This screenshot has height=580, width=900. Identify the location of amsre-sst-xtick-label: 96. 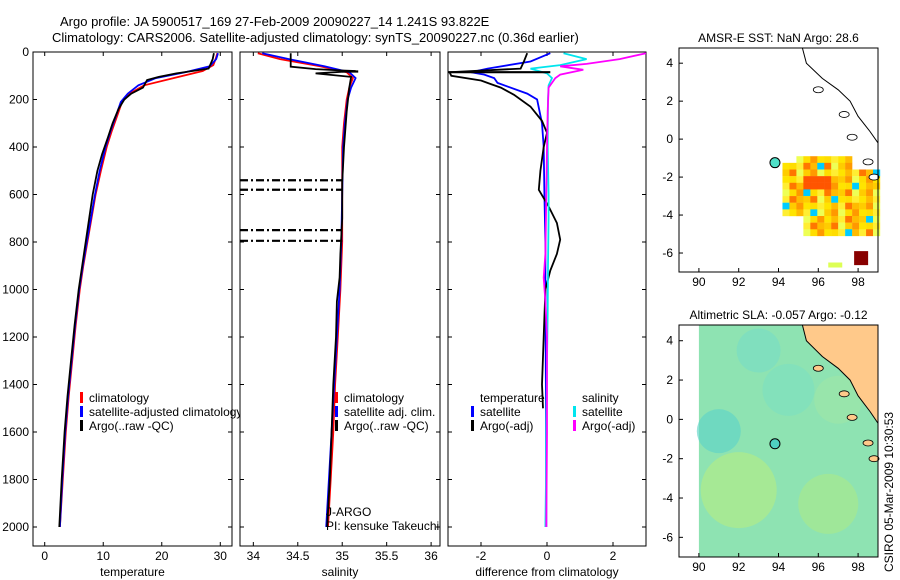
(819, 282).